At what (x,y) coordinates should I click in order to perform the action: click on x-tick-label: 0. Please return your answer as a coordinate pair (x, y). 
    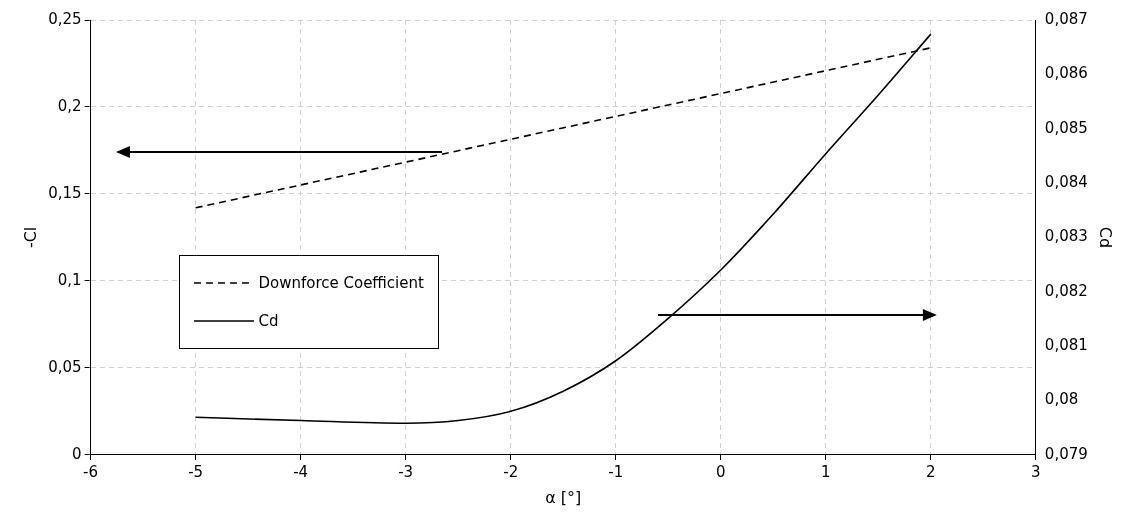
    Looking at the image, I should click on (721, 471).